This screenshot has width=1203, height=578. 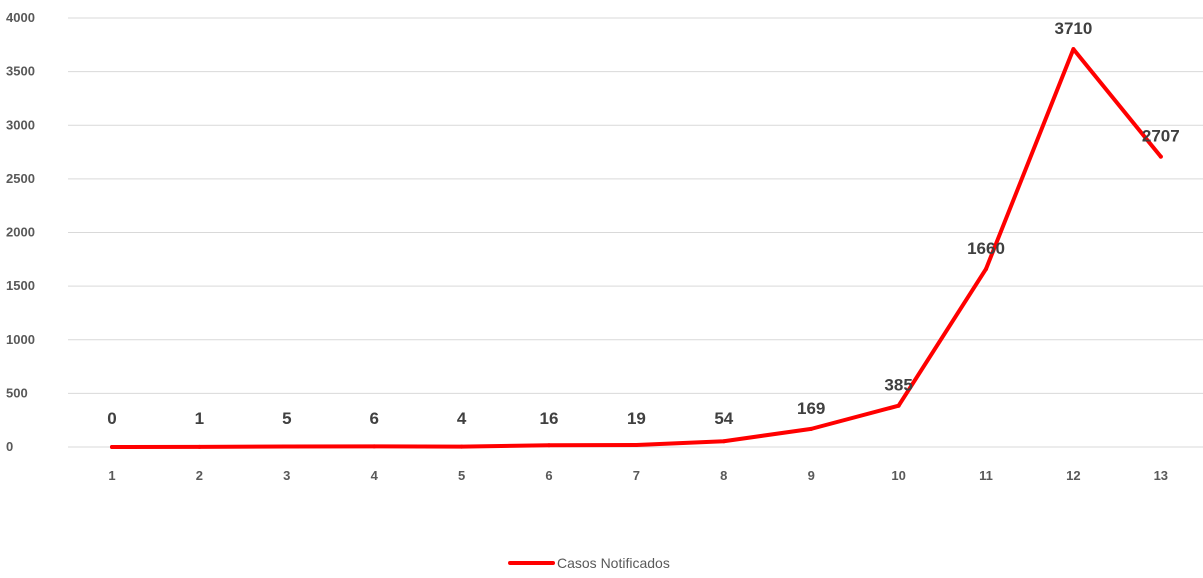 I want to click on x-tick-label: 4, so click(x=375, y=475).